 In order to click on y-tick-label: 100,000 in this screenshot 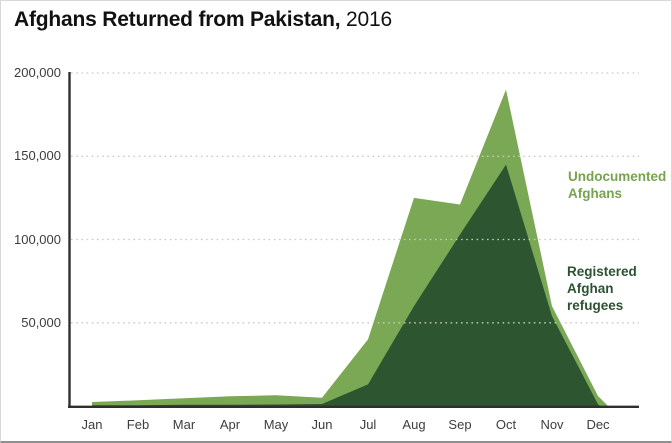, I will do `click(37, 239)`.